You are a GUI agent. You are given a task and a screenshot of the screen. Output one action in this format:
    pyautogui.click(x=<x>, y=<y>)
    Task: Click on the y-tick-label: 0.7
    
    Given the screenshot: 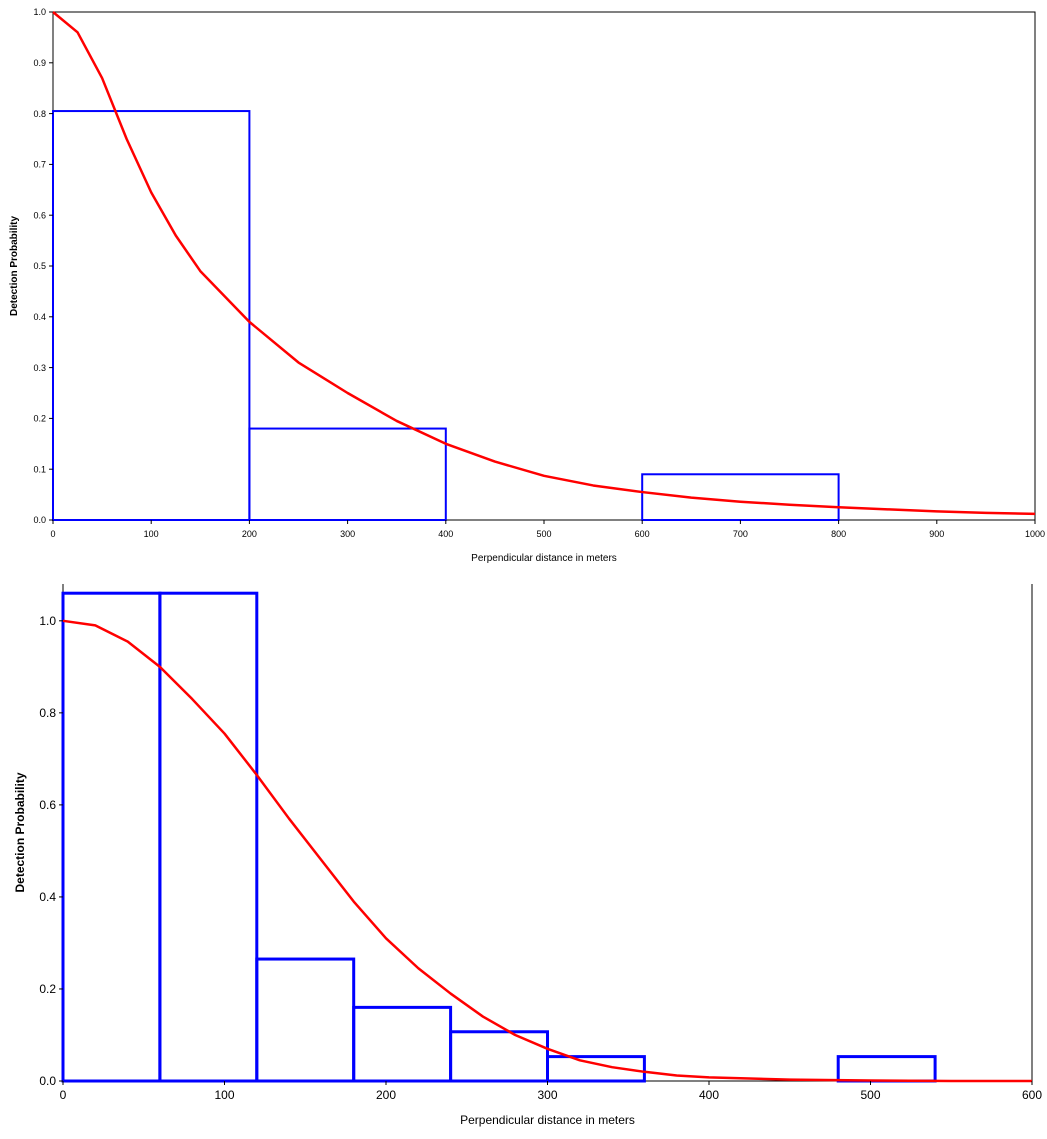 What is the action you would take?
    pyautogui.click(x=39, y=165)
    